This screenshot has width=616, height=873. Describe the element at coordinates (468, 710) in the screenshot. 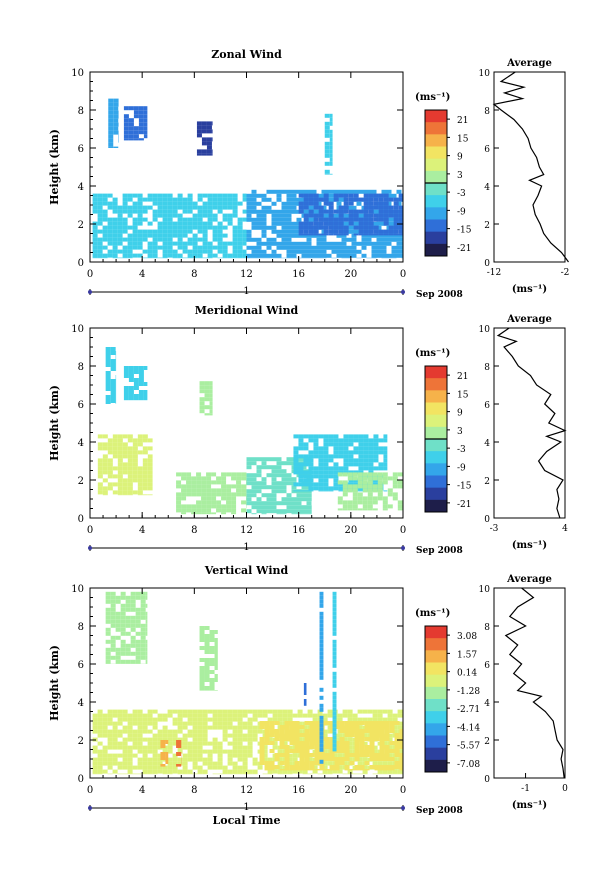

I see `colorbar-tick-label: -2.71` at that location.